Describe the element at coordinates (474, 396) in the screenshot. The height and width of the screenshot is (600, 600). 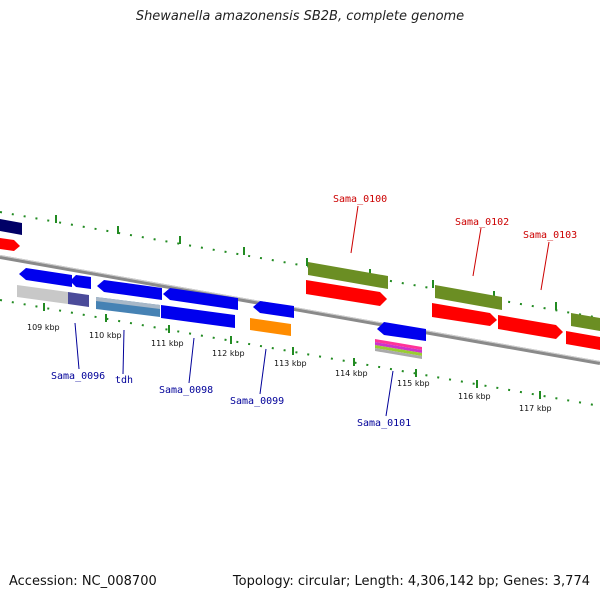
I see `scale-label-116: 116 kbp` at that location.